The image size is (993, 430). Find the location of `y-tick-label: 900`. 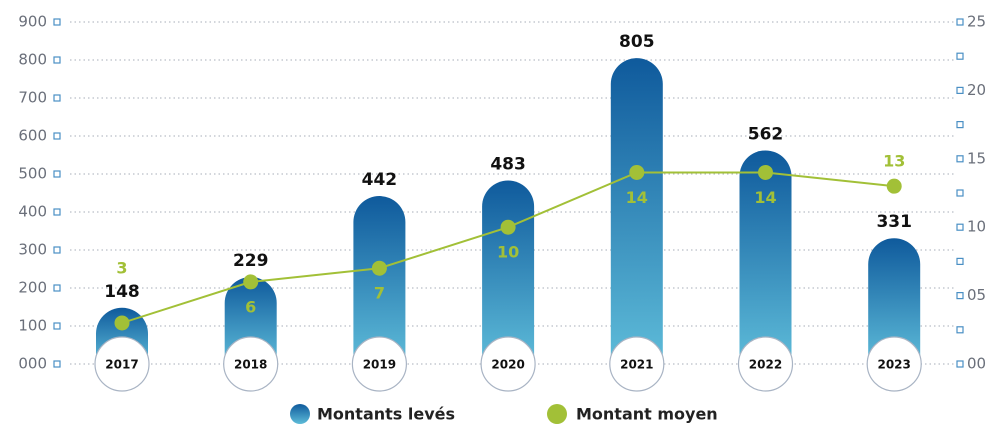

y-tick-label: 900 is located at coordinates (32, 22).